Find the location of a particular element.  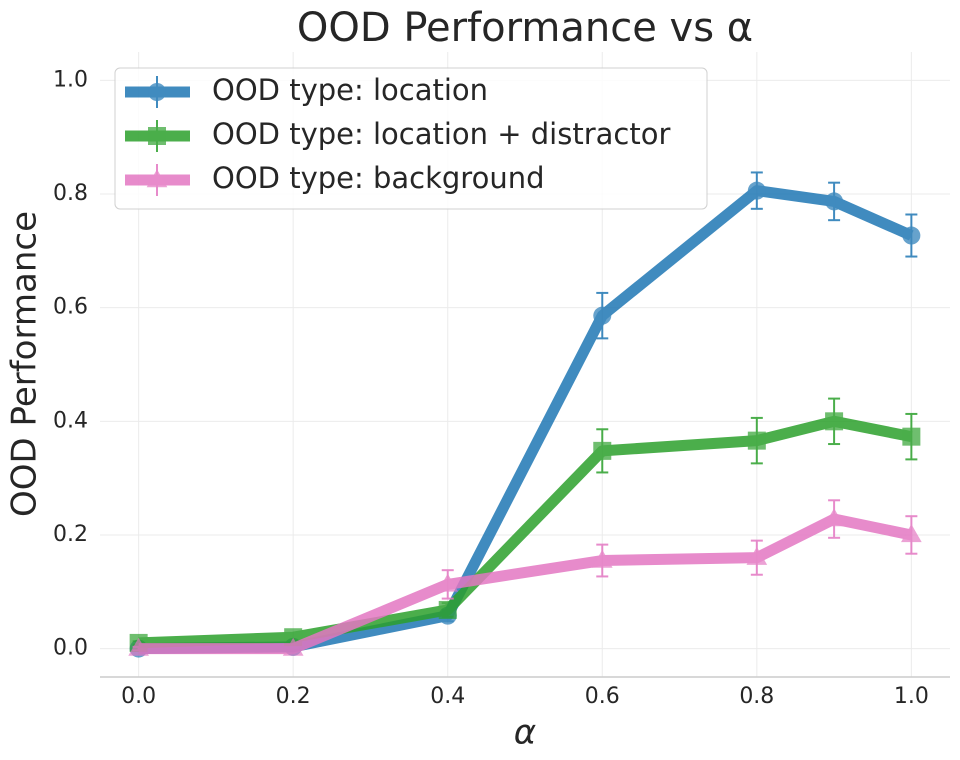

x-tick-label: 0.2 is located at coordinates (293, 696).